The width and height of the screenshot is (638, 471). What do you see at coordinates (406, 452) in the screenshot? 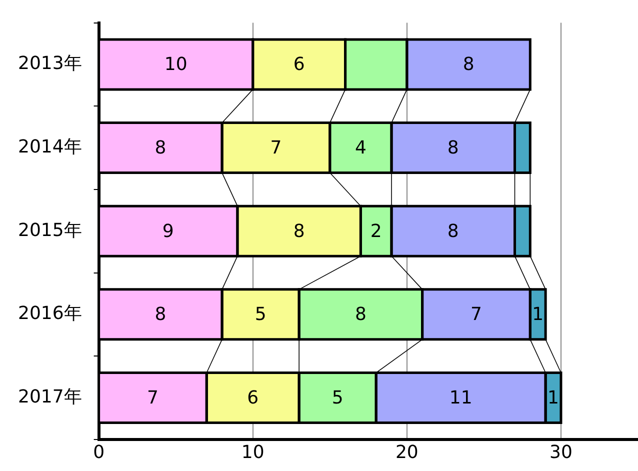
I see `x-tick-label: 20` at bounding box center [406, 452].